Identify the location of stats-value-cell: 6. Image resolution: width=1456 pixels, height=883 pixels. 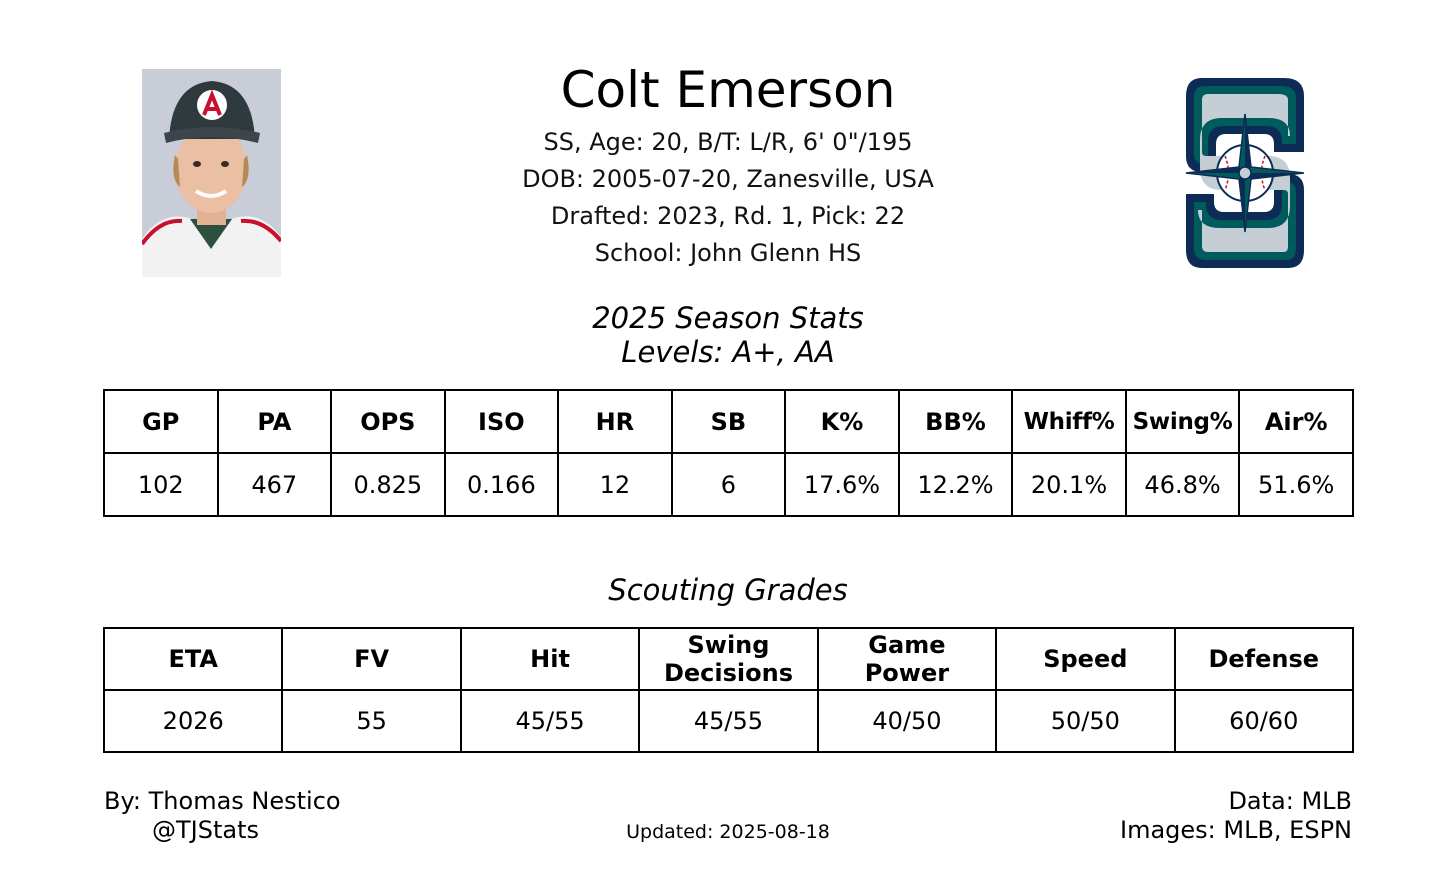
(728, 484).